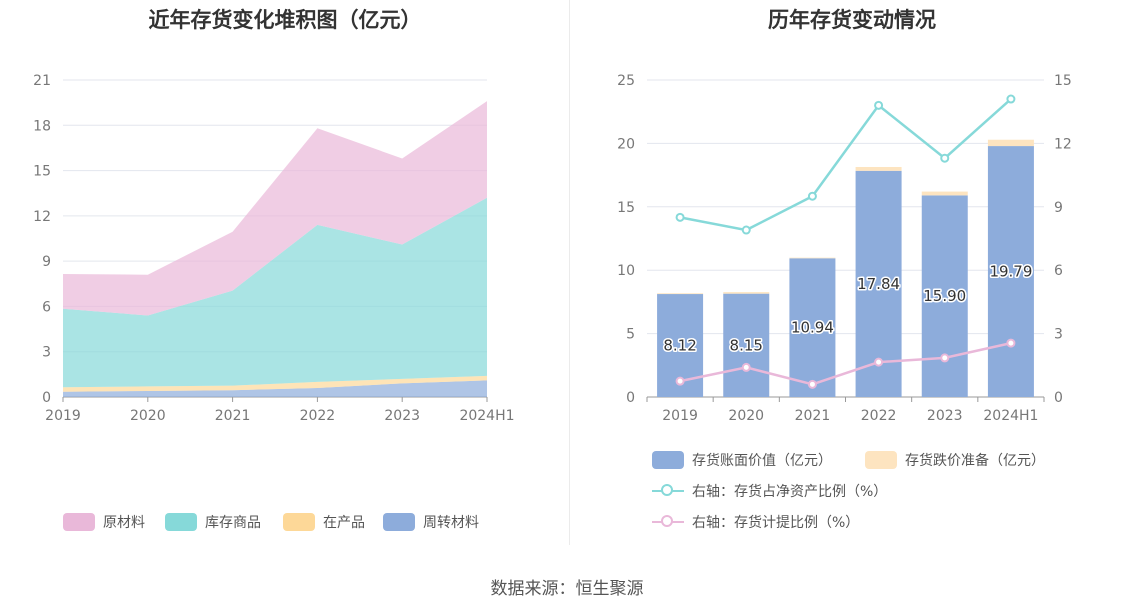 This screenshot has width=1134, height=612. What do you see at coordinates (344, 523) in the screenshot?
I see `legend-label: 在产品` at bounding box center [344, 523].